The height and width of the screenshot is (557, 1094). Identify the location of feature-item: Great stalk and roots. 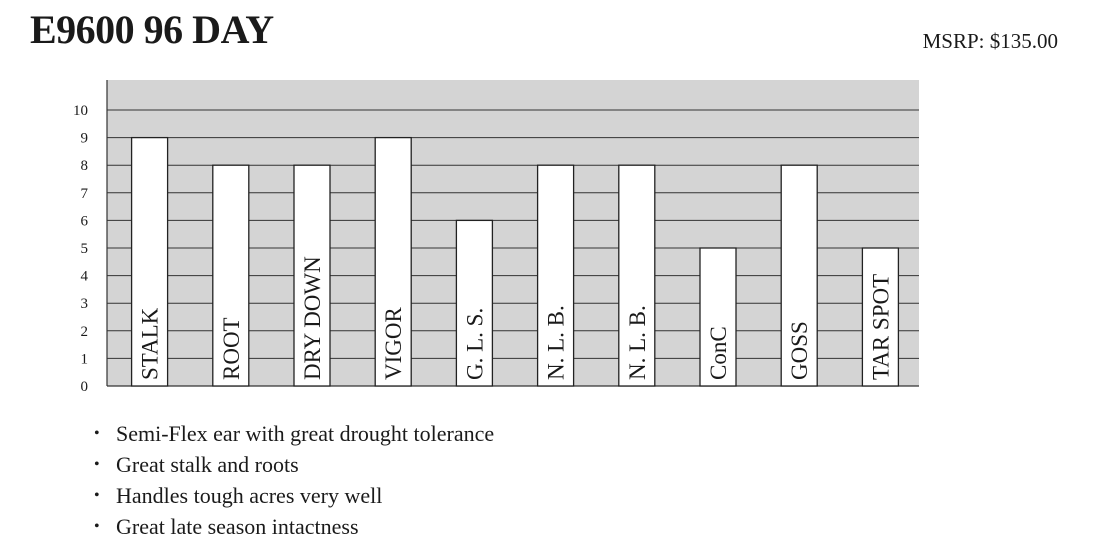
(294, 464).